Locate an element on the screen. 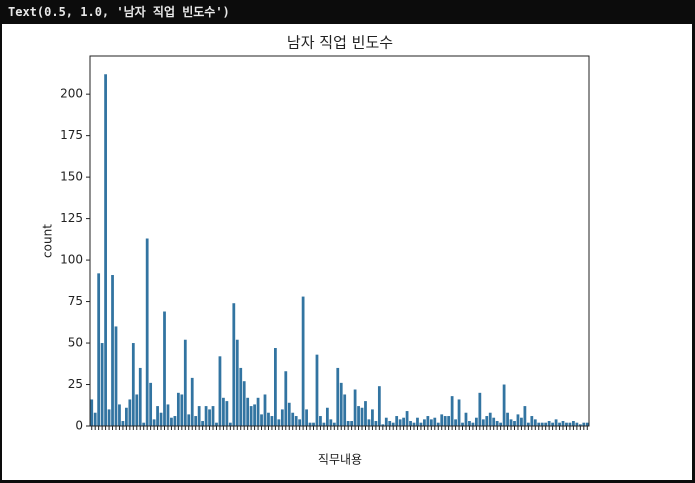 The height and width of the screenshot is (483, 695). y-tick-label: 150 is located at coordinates (71, 177).